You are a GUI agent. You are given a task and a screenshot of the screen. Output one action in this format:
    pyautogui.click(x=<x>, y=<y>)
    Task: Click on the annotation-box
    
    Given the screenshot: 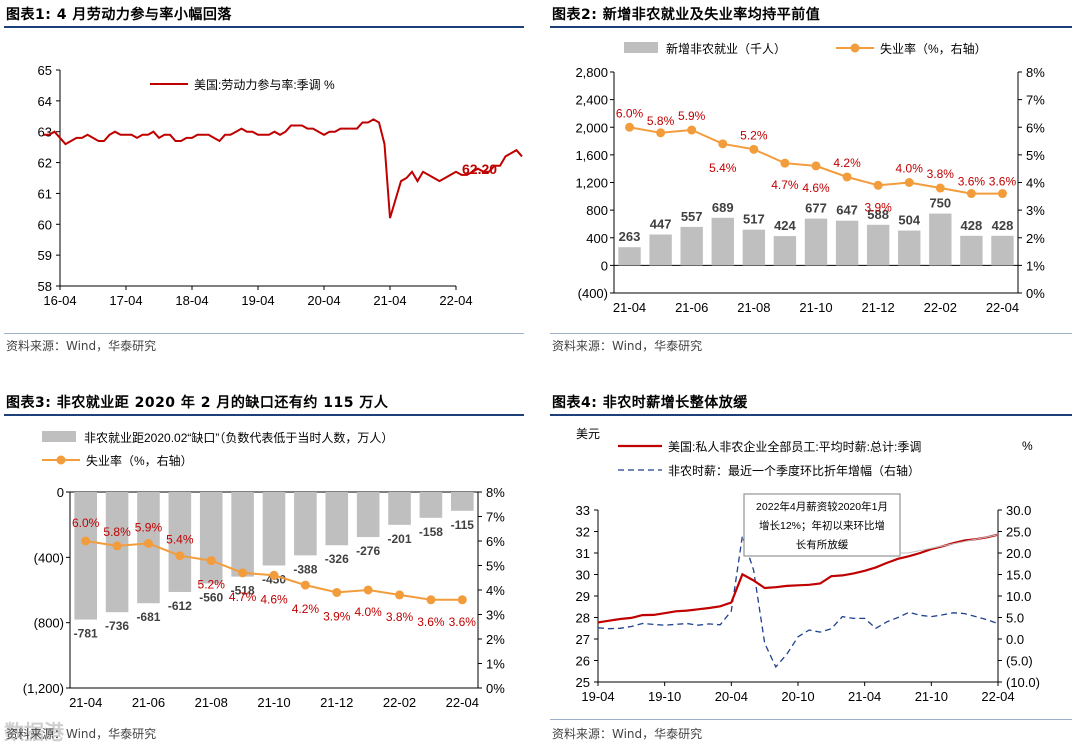 What is the action you would take?
    pyautogui.click(x=822, y=525)
    